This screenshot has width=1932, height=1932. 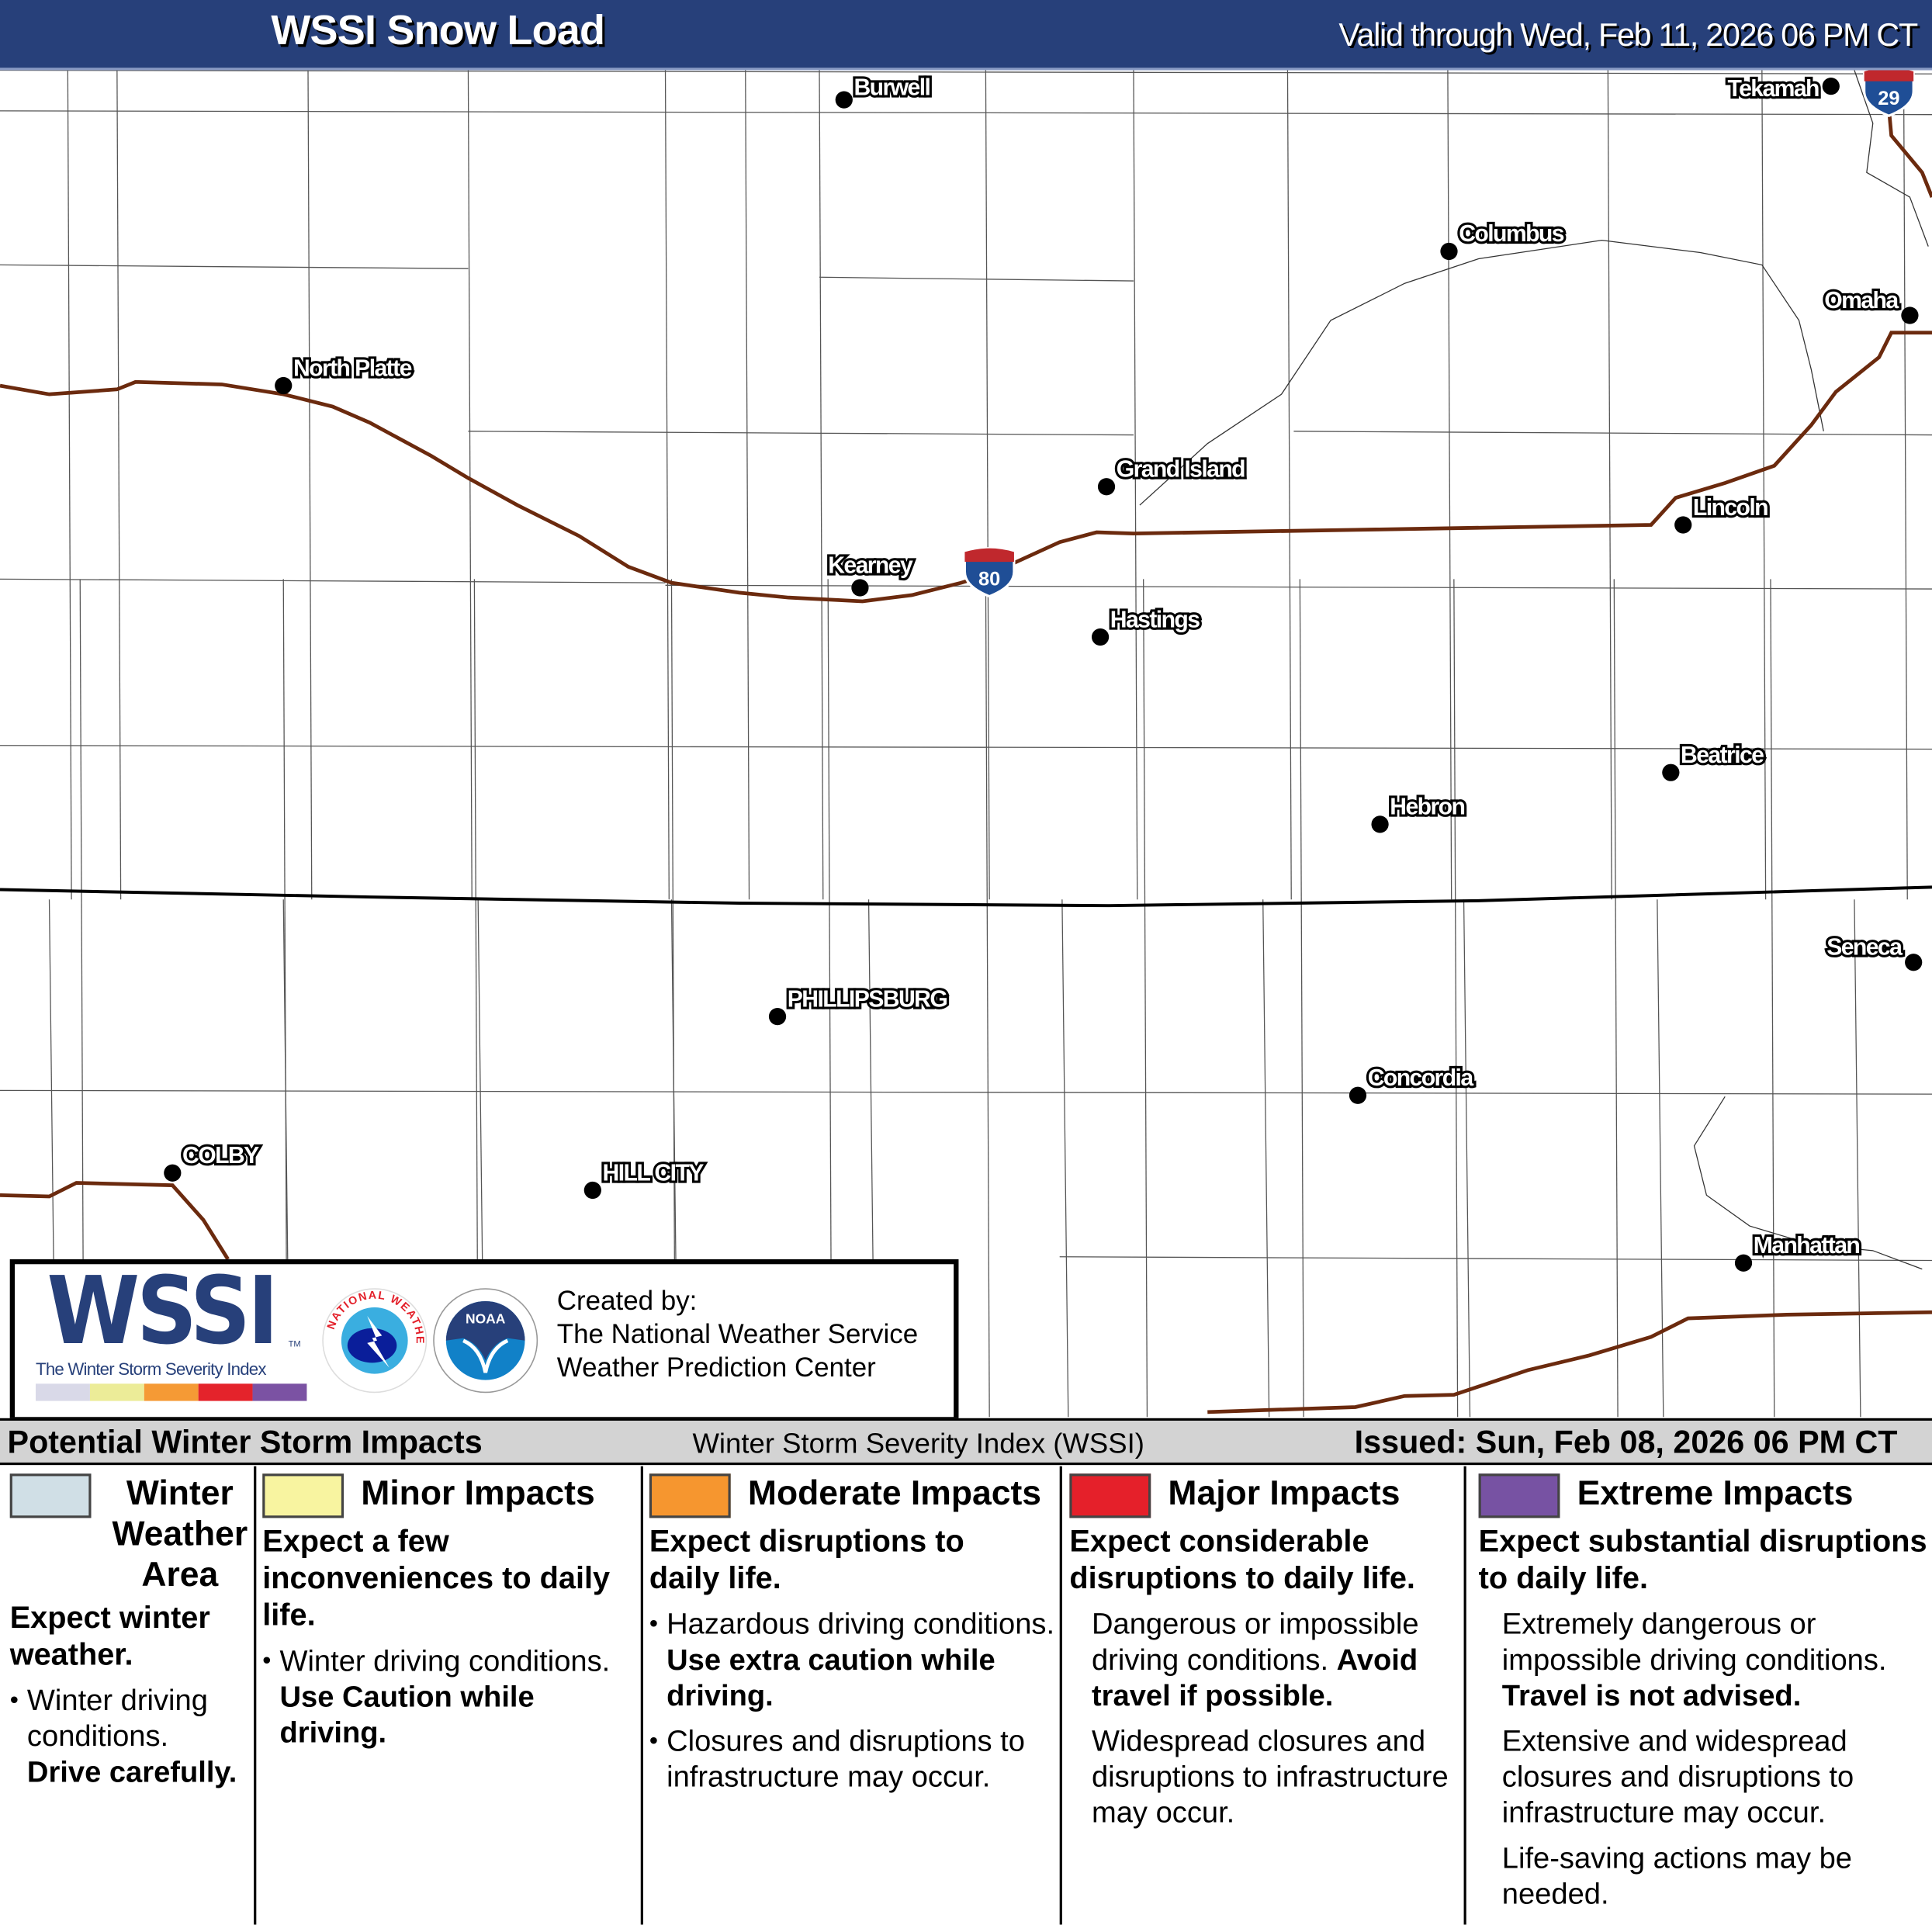 I want to click on city-lincoln: Lincoln, so click(x=1722, y=513).